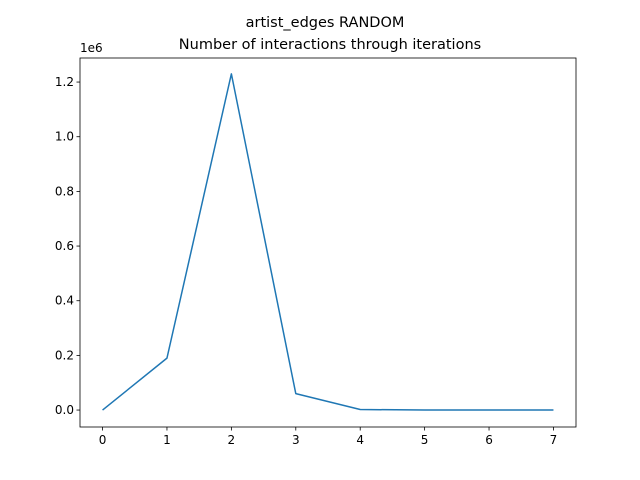  I want to click on y-tick-label: 1.2, so click(64, 82).